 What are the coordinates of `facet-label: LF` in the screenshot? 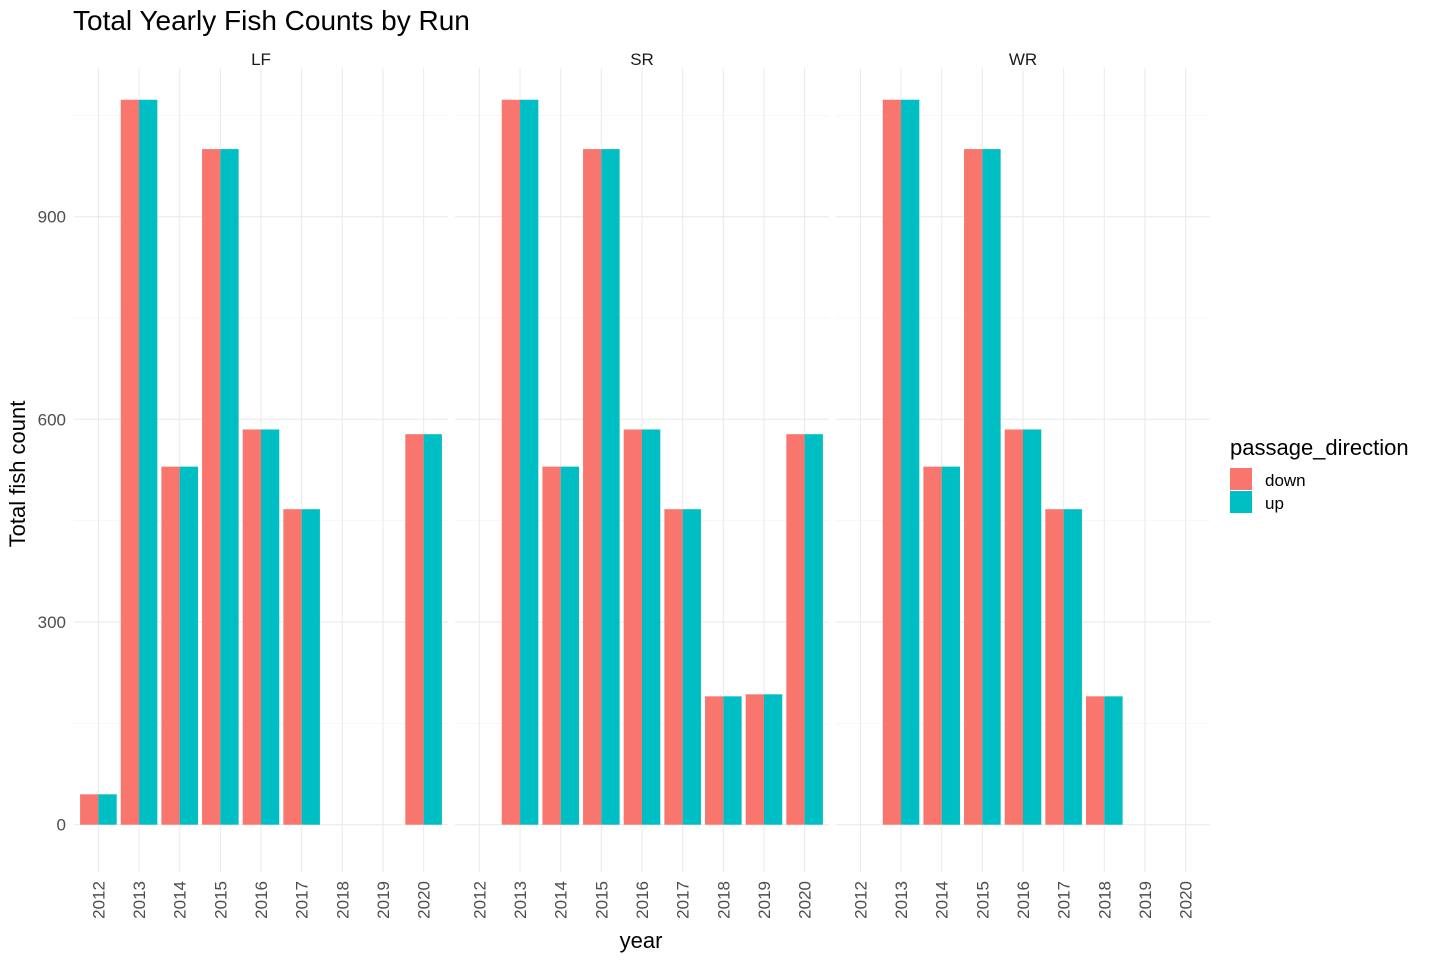 It's located at (261, 59).